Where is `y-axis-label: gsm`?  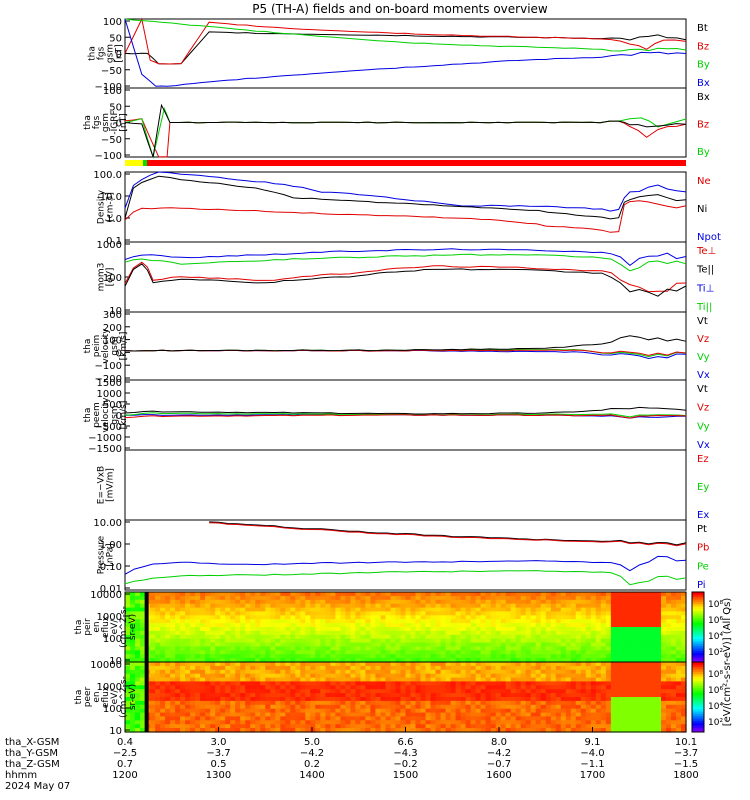
y-axis-label: gsm is located at coordinates (106, 122).